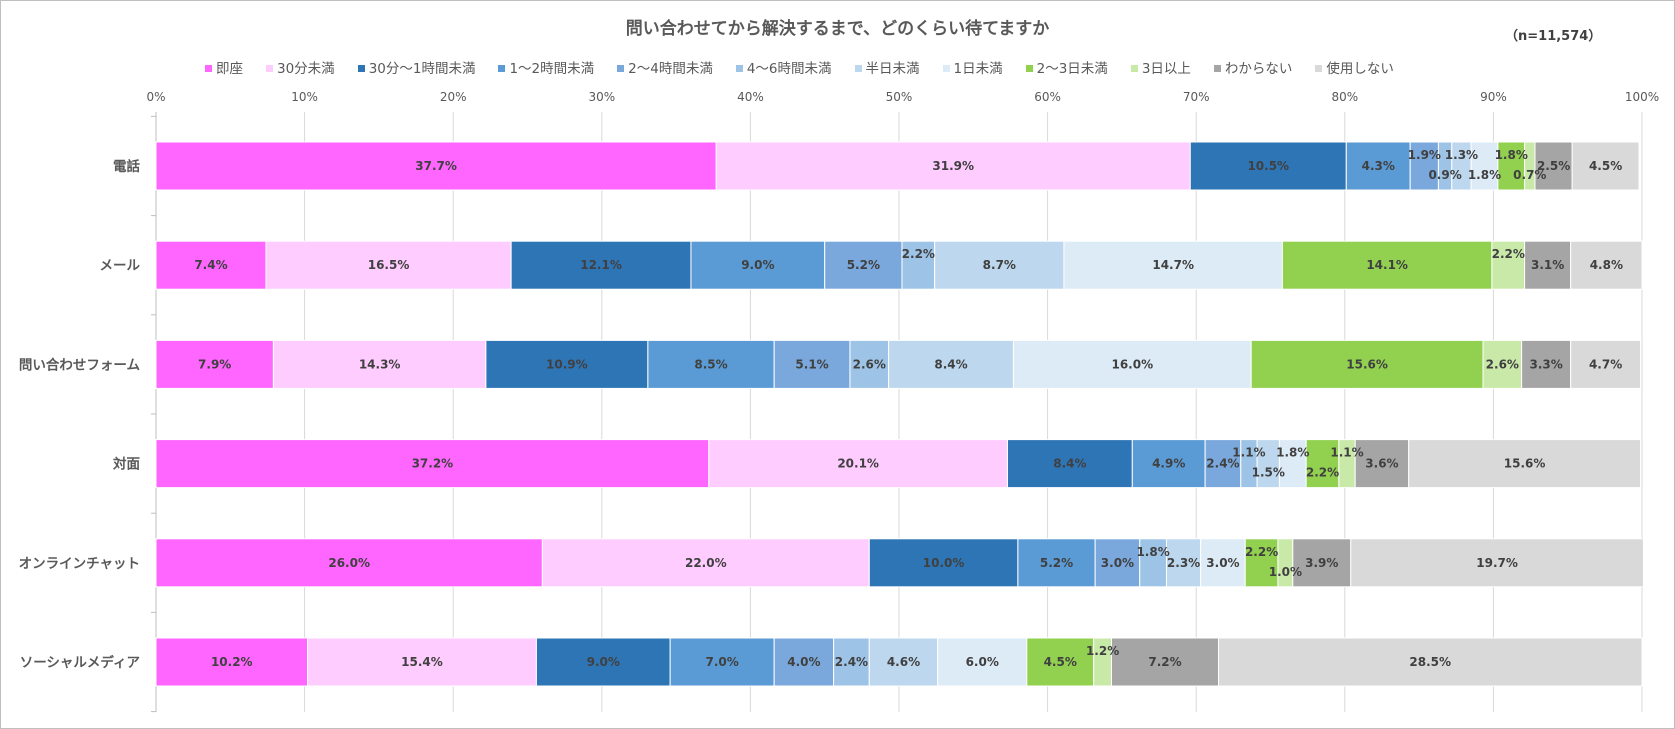 Image resolution: width=1675 pixels, height=729 pixels. What do you see at coordinates (670, 69) in the screenshot?
I see `legend-label: 2〜4時間未満` at bounding box center [670, 69].